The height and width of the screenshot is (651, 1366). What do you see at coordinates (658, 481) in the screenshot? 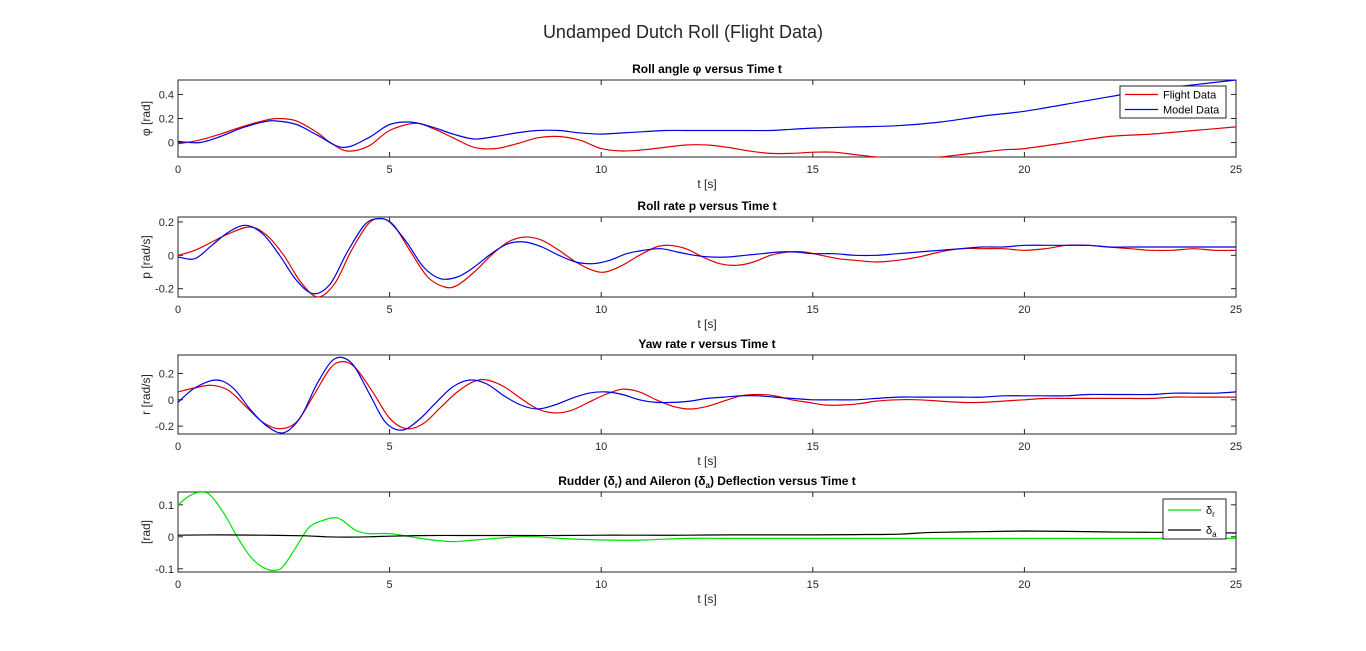
I see `subplot-title-part: ) and Aileron (` at bounding box center [658, 481].